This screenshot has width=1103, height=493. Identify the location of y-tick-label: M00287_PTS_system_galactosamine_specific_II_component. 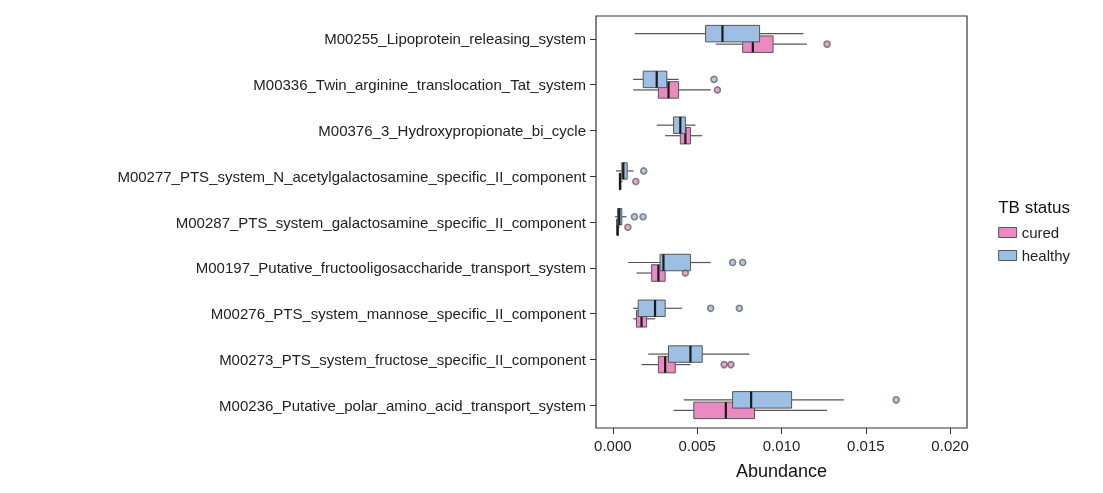
(381, 222).